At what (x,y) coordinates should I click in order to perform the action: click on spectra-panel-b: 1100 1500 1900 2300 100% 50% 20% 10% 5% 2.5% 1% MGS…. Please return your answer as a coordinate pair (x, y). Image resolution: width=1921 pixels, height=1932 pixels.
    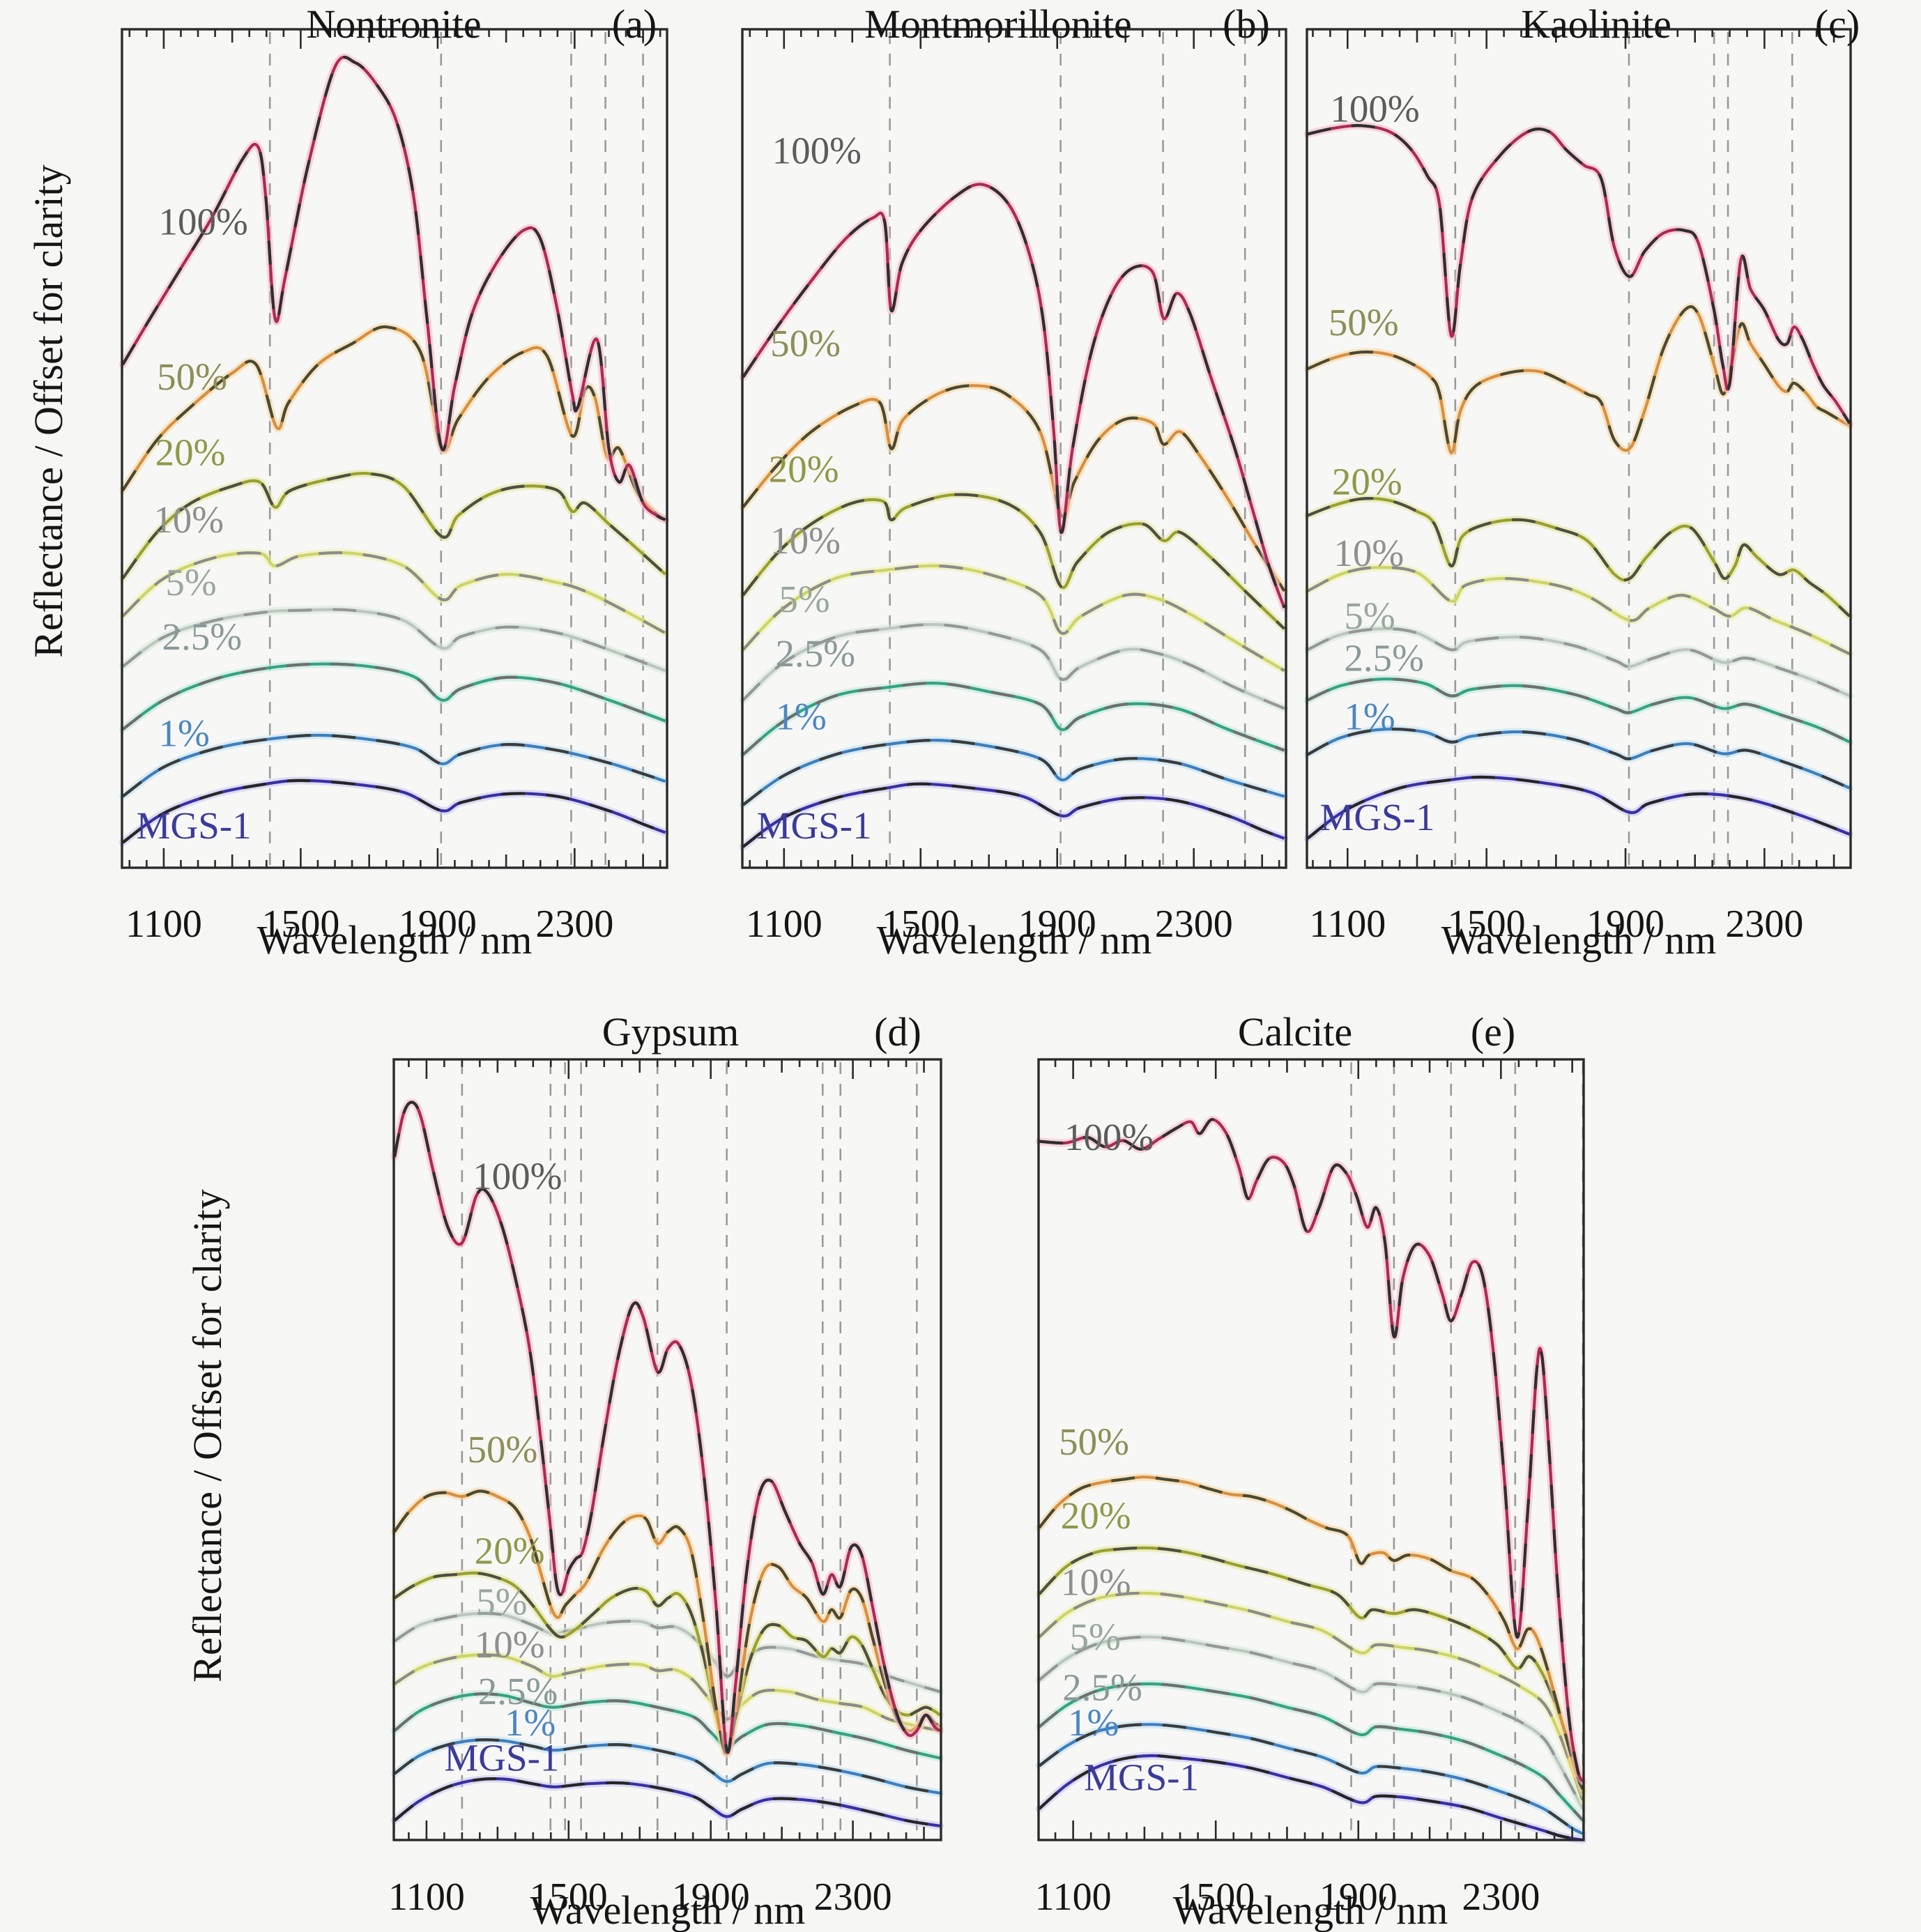
    Looking at the image, I should click on (1014, 487).